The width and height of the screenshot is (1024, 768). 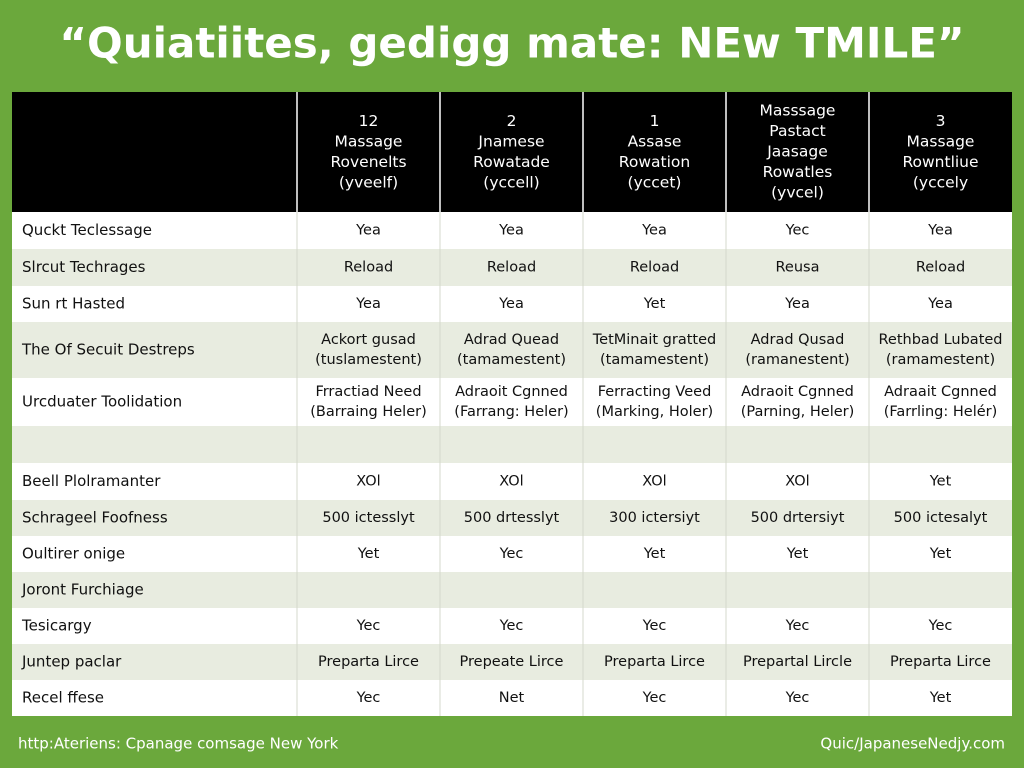 I want to click on cell-text: (ramamestent), so click(x=940, y=360).